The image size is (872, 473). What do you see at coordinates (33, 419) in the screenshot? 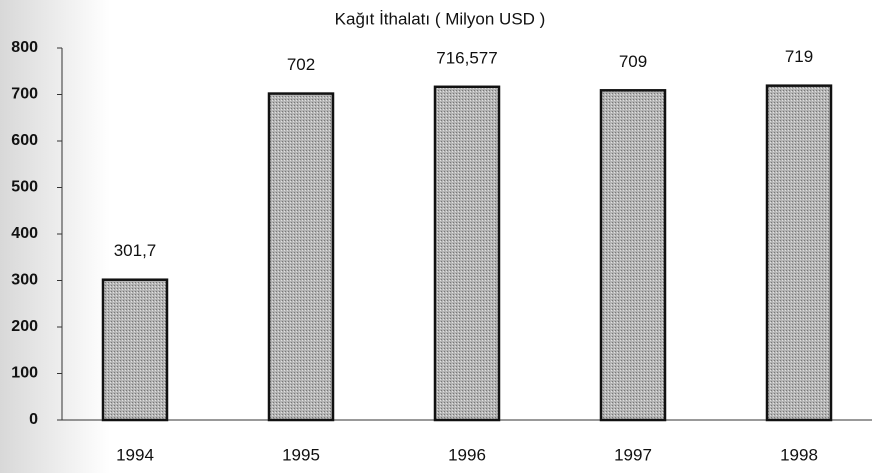
I see `y-tick-label: 0` at bounding box center [33, 419].